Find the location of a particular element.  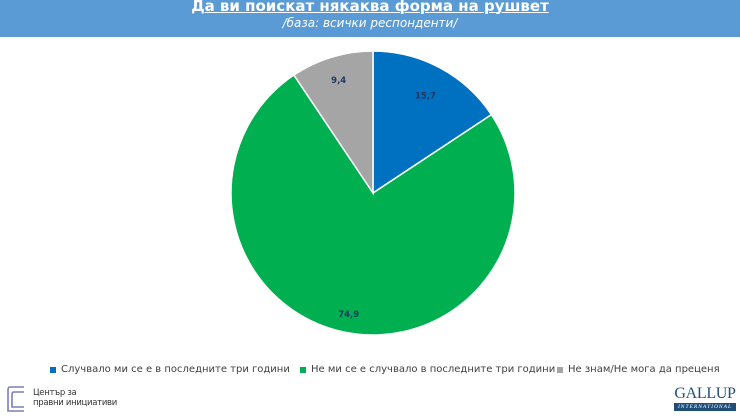

slice-dont-know is located at coordinates (333, 123).